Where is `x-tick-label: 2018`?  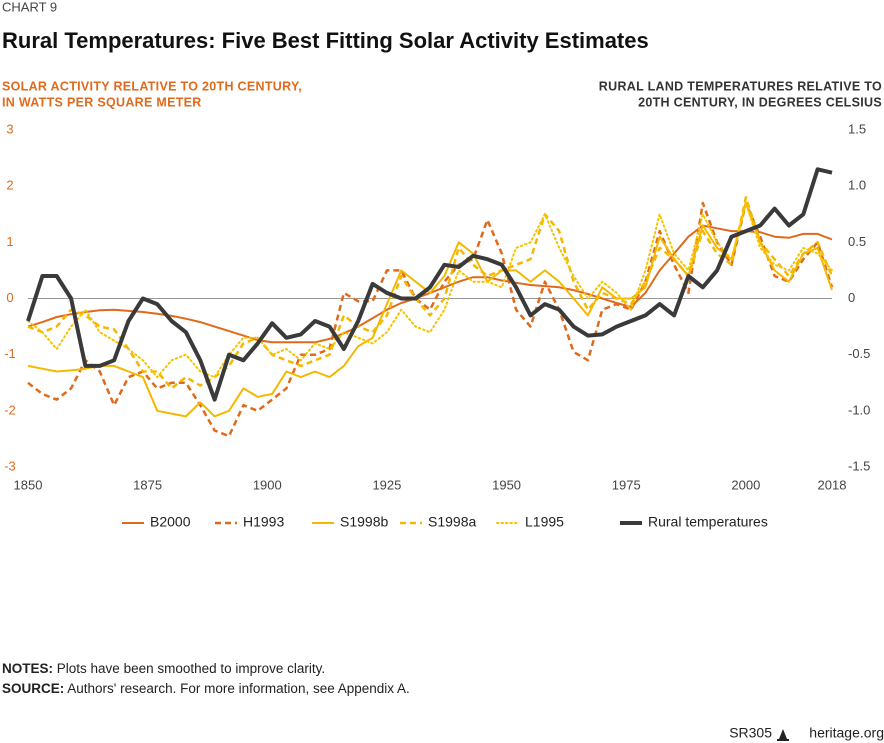
x-tick-label: 2018 is located at coordinates (832, 484).